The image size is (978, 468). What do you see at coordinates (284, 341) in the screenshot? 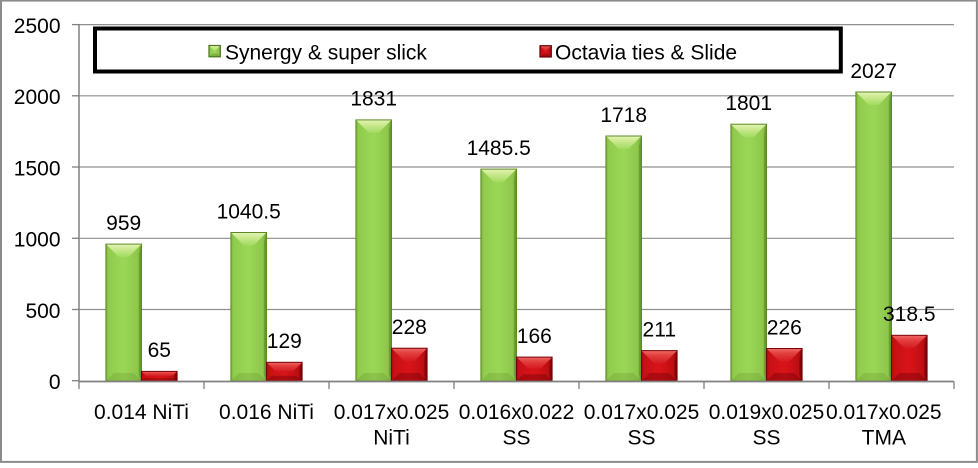
I see `svg-text: 129` at bounding box center [284, 341].